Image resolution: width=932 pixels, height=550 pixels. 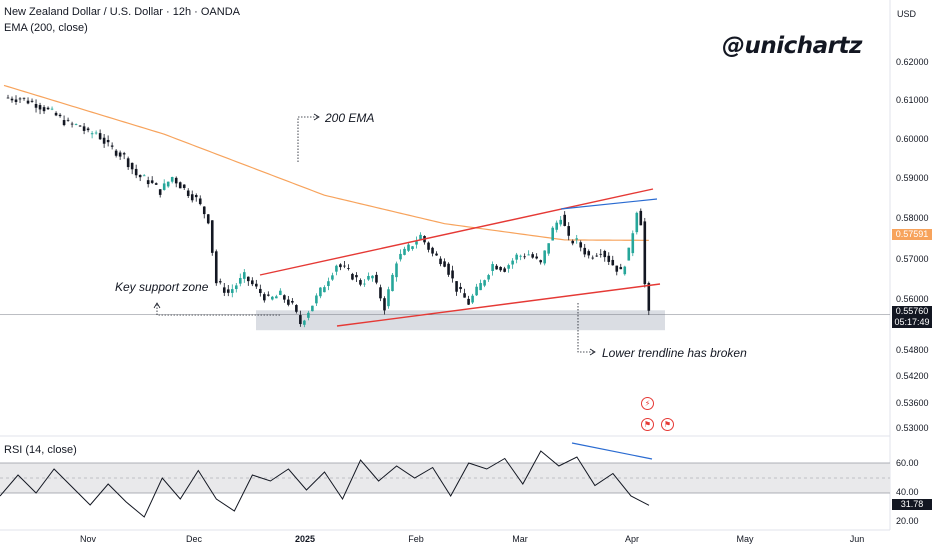 I want to click on ema-arrow-head, so click(x=316, y=117).